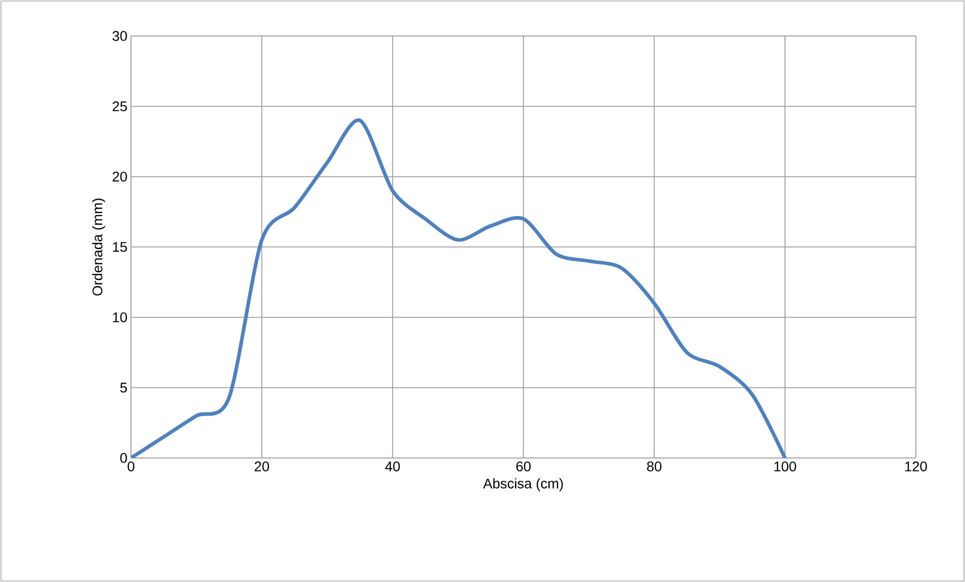 Image resolution: width=965 pixels, height=582 pixels. What do you see at coordinates (119, 36) in the screenshot?
I see `y-tick-label: 30` at bounding box center [119, 36].